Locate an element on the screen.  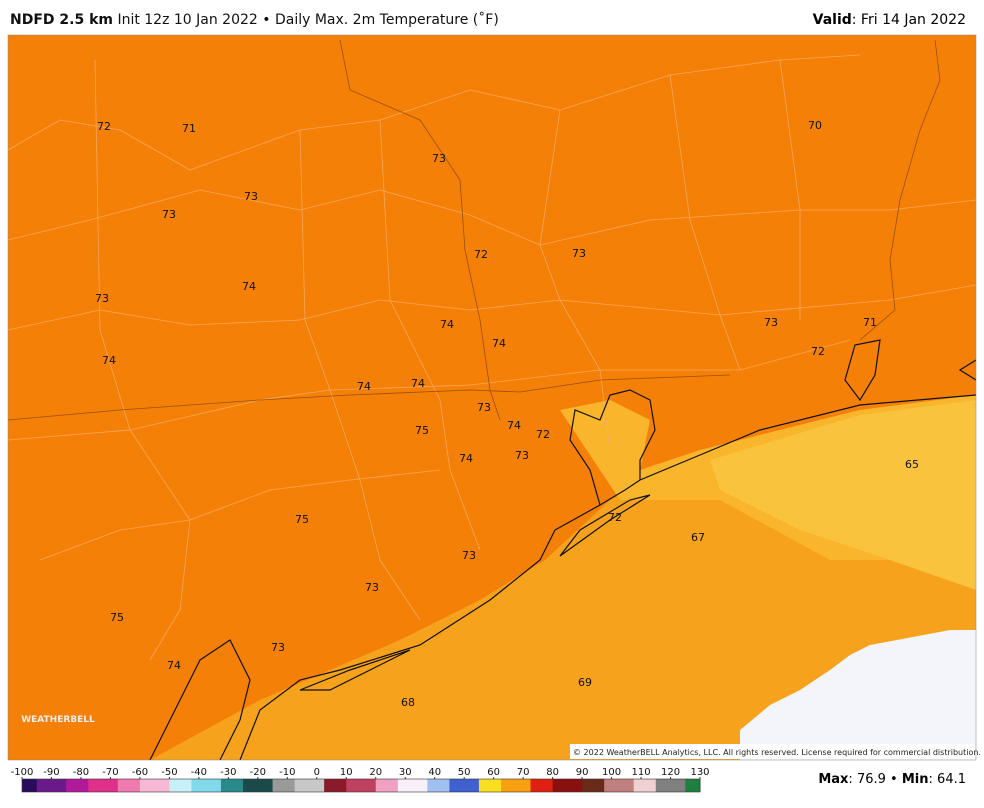
valid-value: : Fri 14 Jan 2022 is located at coordinates (908, 20).